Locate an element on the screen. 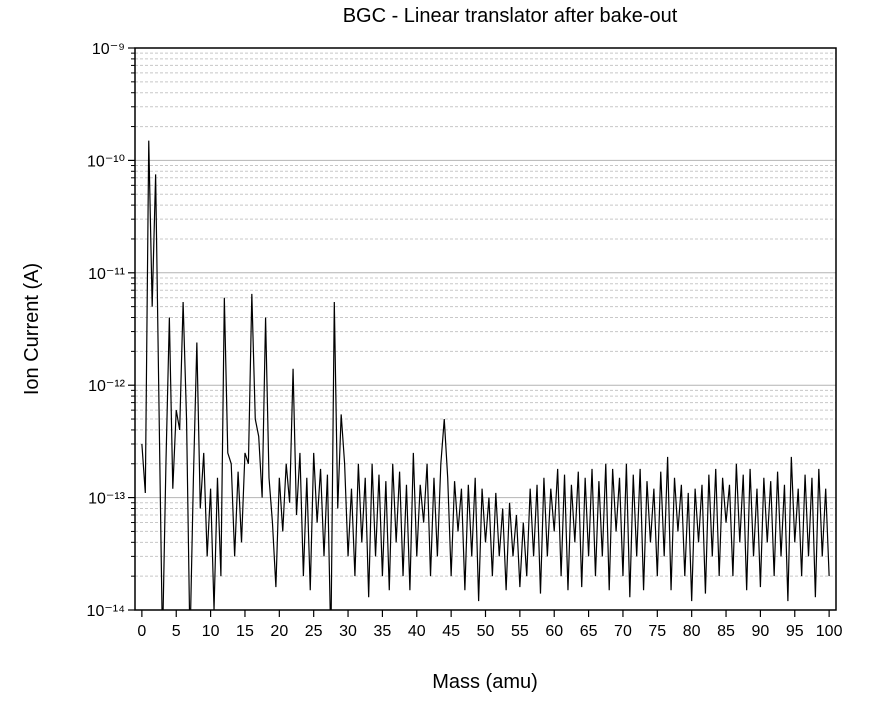  x-tick-label: 70 is located at coordinates (623, 631).